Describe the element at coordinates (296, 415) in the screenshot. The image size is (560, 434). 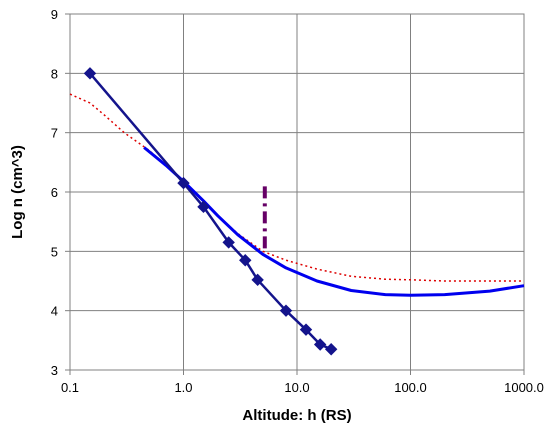
I see `x-axis-title: Altitude: h (RS)` at that location.